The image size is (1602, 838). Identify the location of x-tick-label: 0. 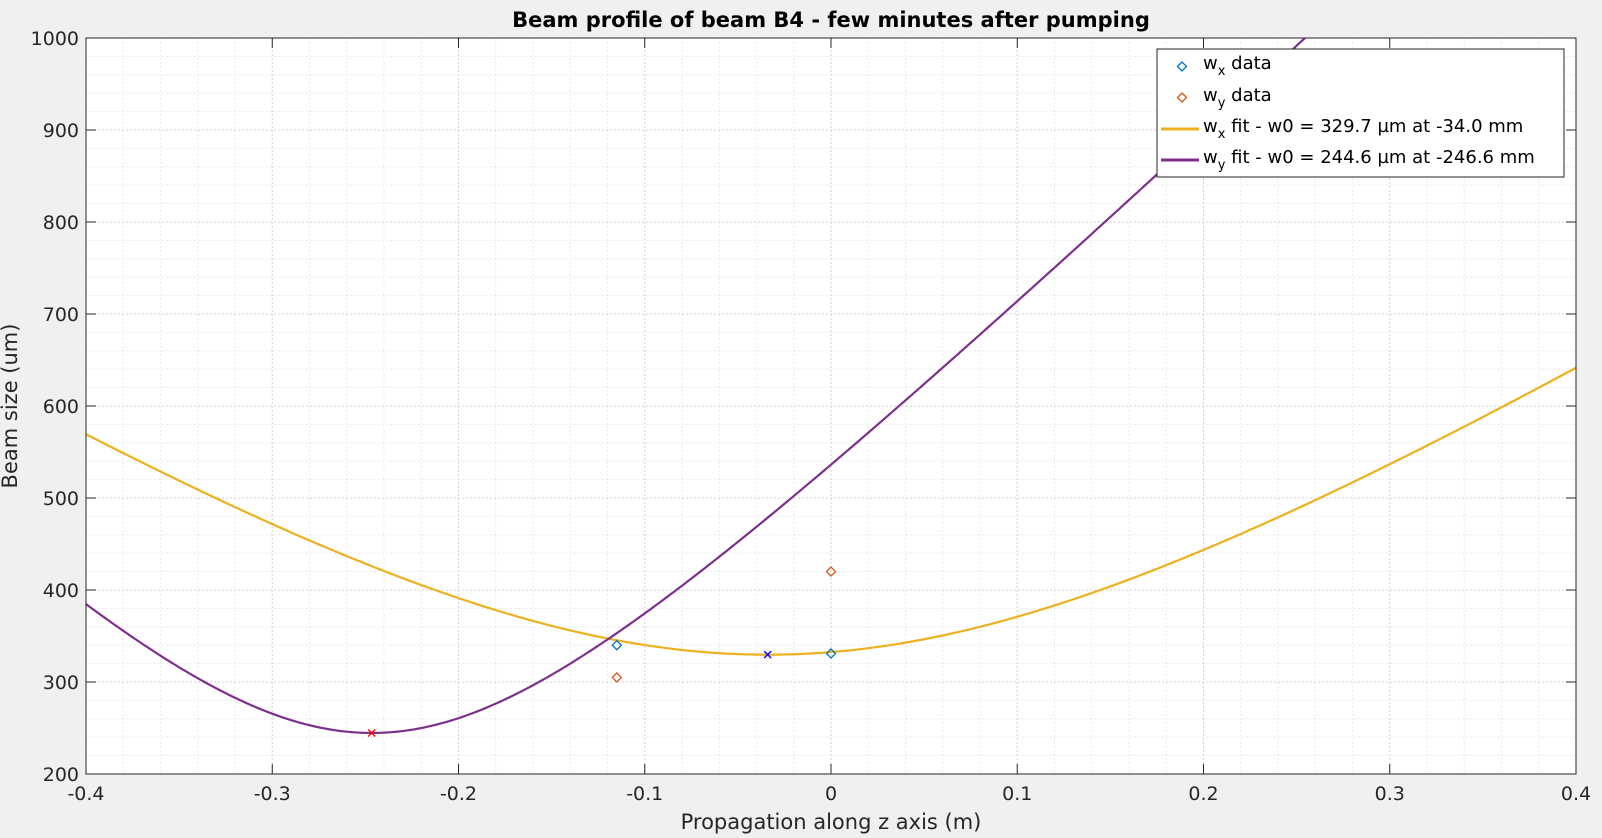
(831, 794).